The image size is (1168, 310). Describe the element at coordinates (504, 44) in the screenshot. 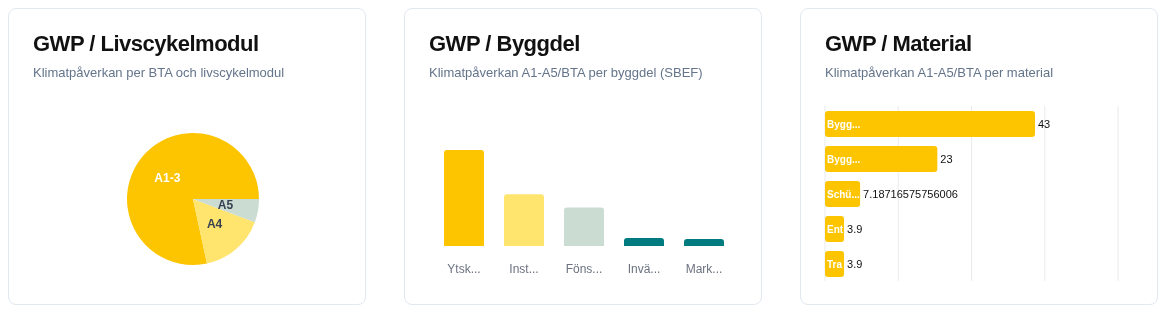

I see `chart-title: GWP / Byggdel` at that location.